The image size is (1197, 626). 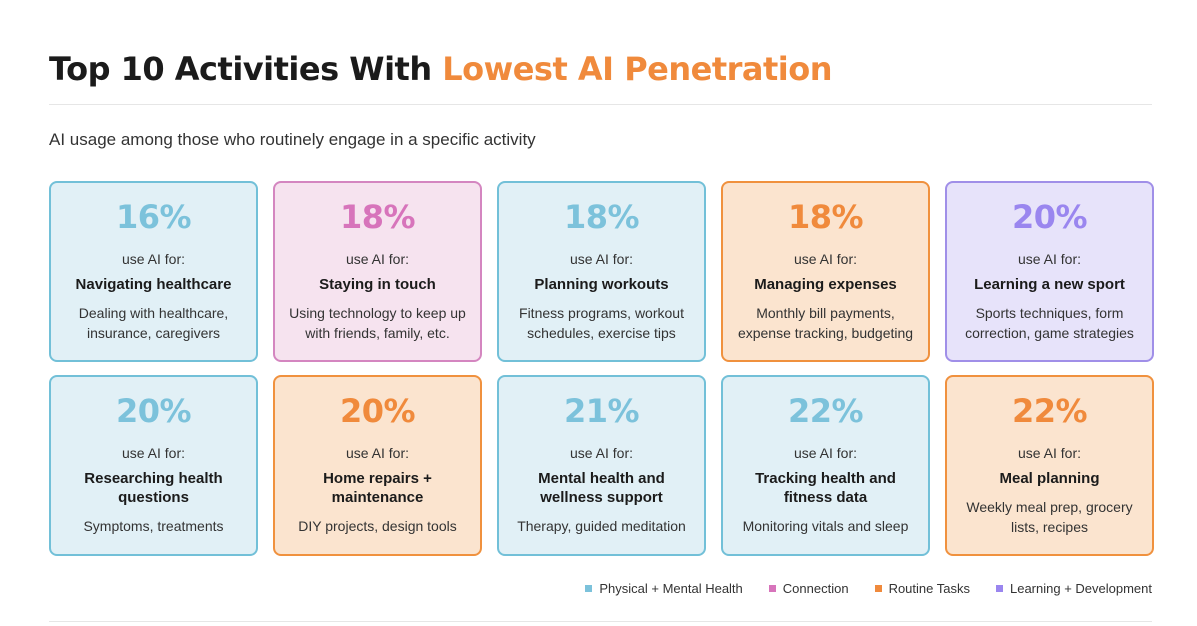 I want to click on footer-divider, so click(x=600, y=621).